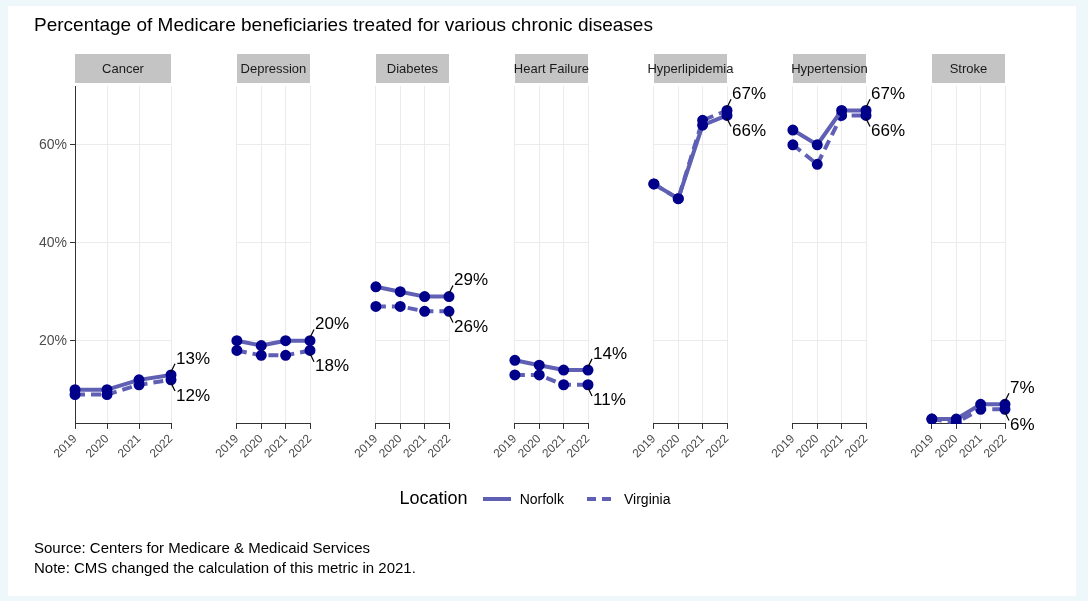 The width and height of the screenshot is (1088, 601). Describe the element at coordinates (412, 68) in the screenshot. I see `chart-title: Diabetes` at that location.